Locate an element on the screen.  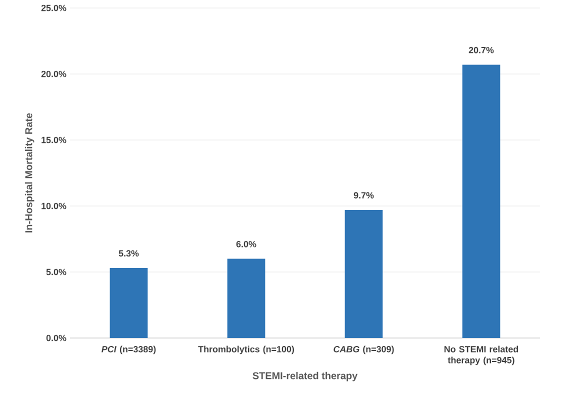
x-axis-title: STEMI-related therapy is located at coordinates (305, 377).